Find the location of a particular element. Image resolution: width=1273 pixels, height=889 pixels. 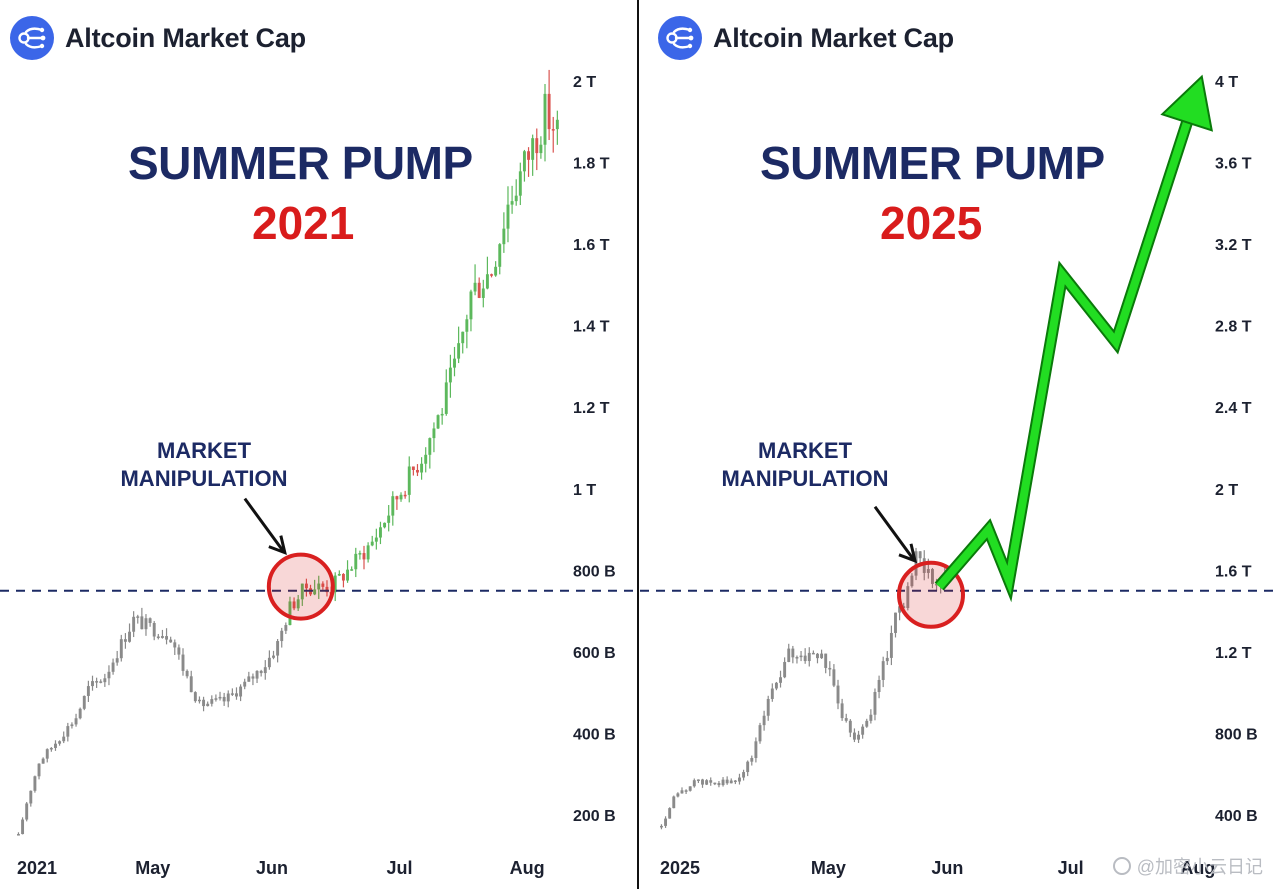

projection-arrowhead is located at coordinates (1187, 103).